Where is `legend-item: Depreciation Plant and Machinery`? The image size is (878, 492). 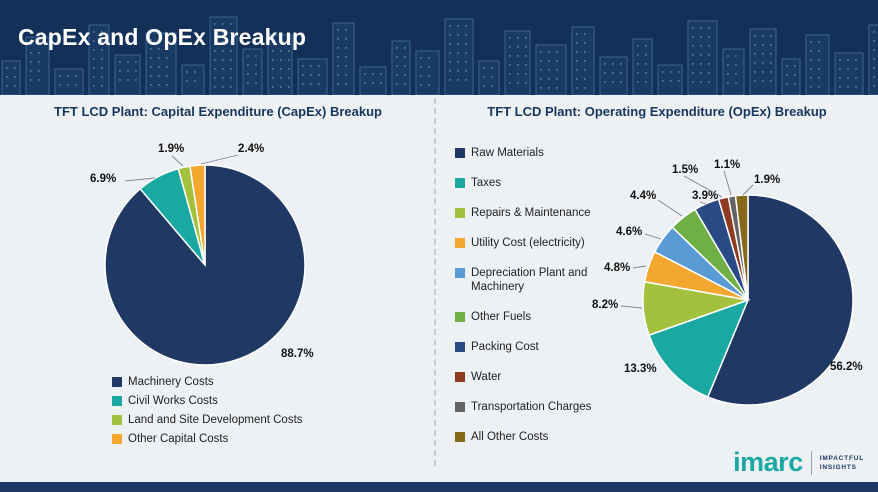 legend-item: Depreciation Plant and Machinery is located at coordinates (544, 280).